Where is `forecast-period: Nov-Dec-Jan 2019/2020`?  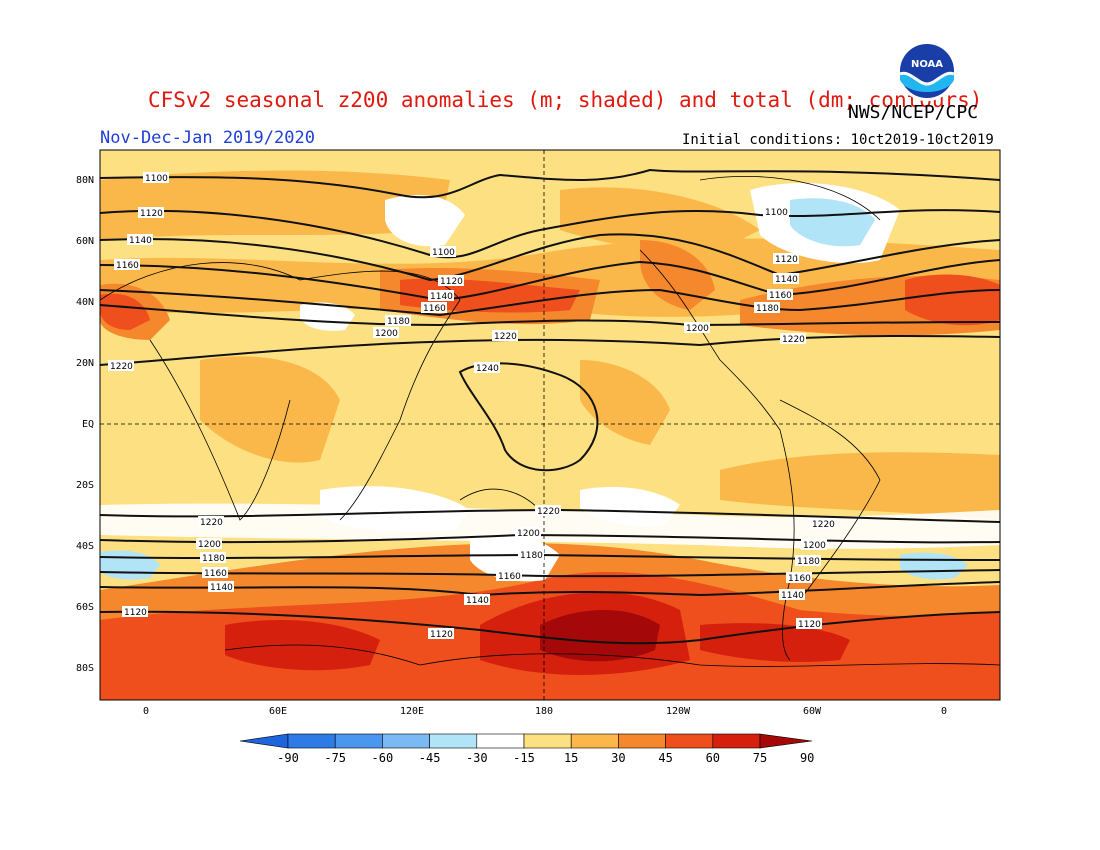 forecast-period: Nov-Dec-Jan 2019/2020 is located at coordinates (207, 138).